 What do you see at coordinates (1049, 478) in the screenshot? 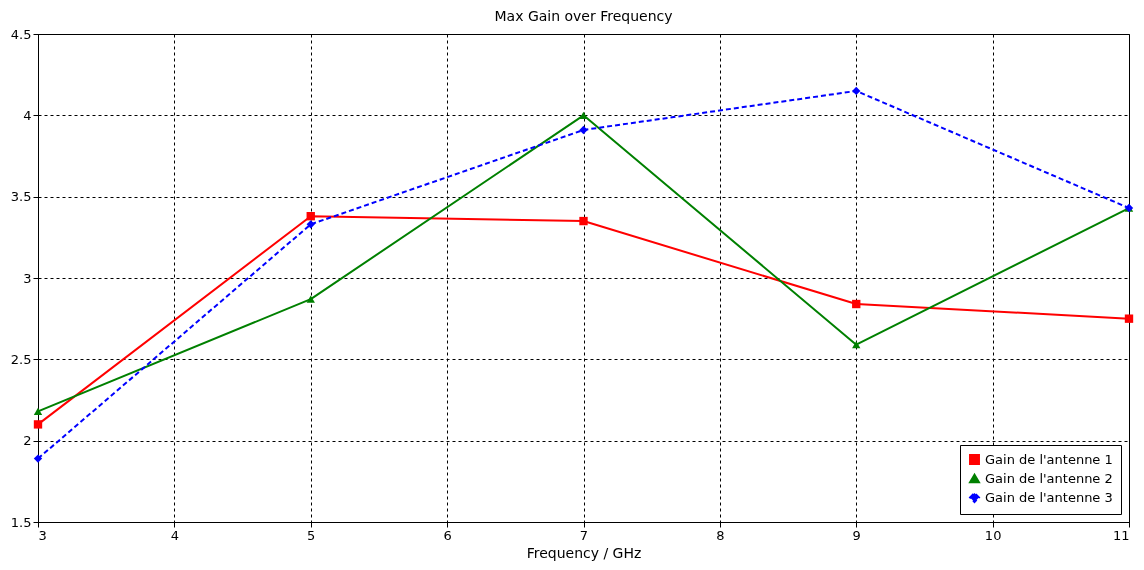
I see `legend-label: Gain de l'antenne 2` at bounding box center [1049, 478].